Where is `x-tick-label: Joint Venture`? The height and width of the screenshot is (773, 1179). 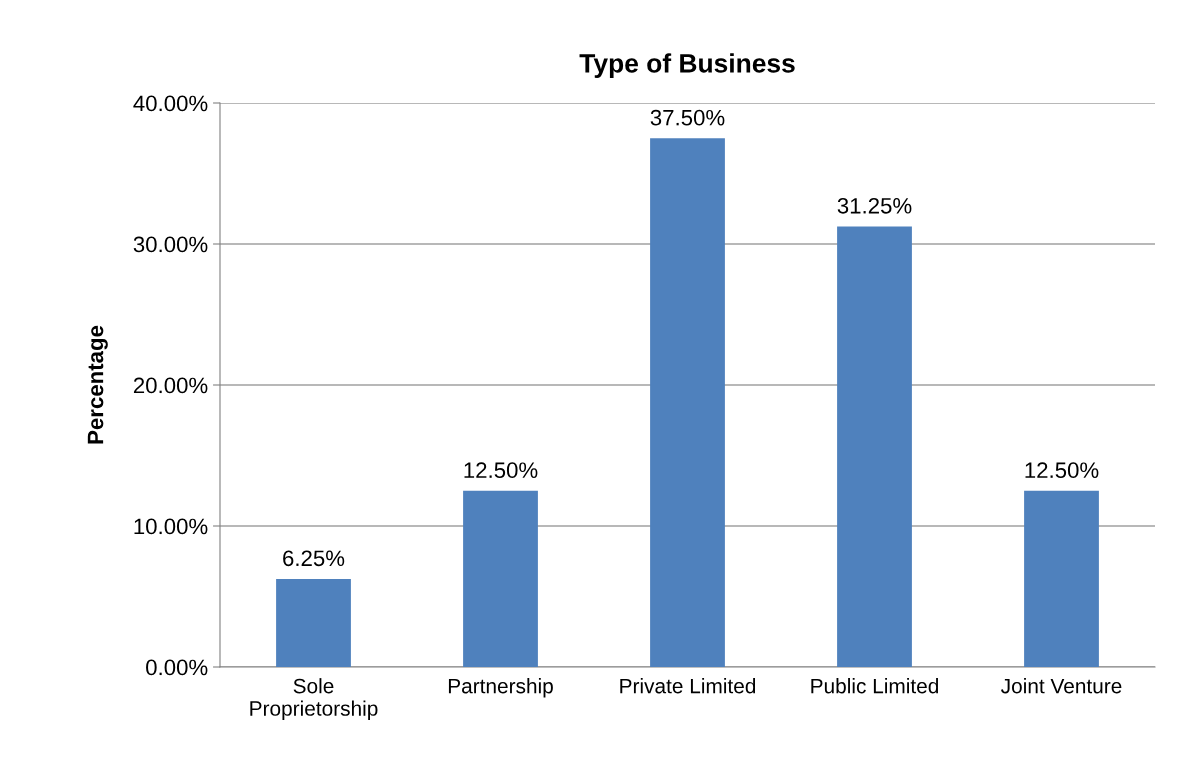
x-tick-label: Joint Venture is located at coordinates (1061, 686).